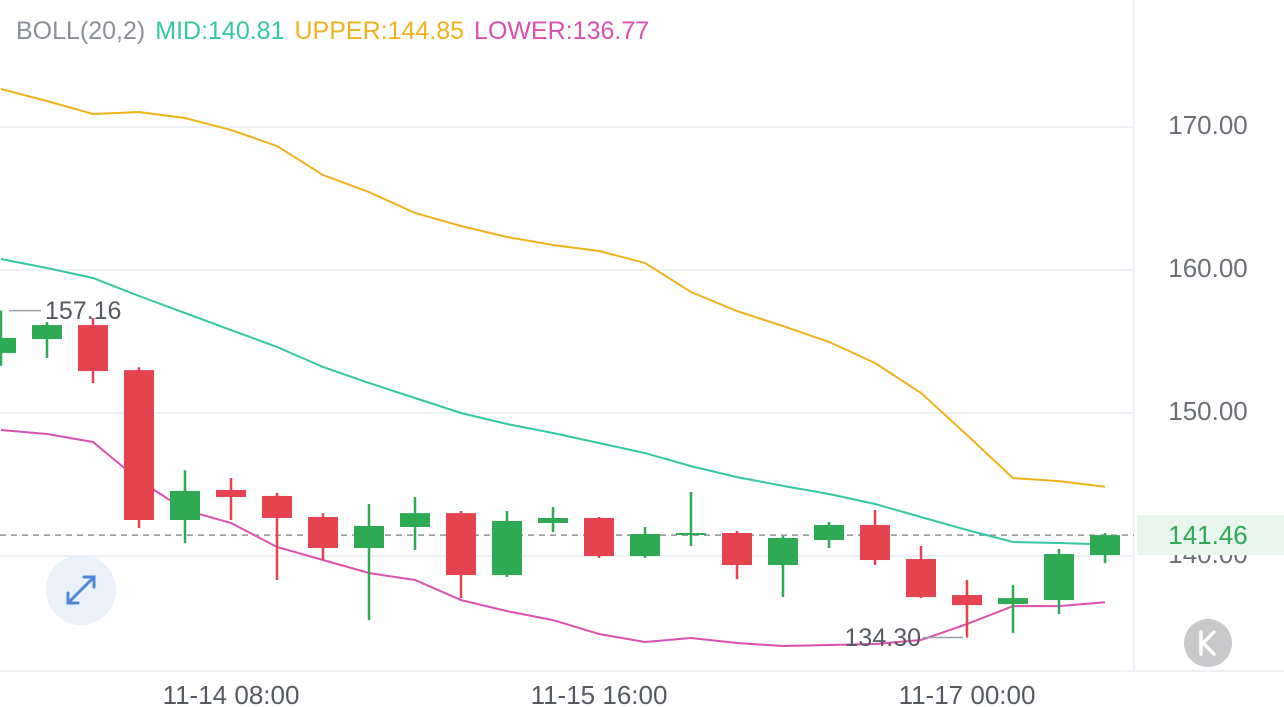 This screenshot has width=1284, height=707. Describe the element at coordinates (1208, 643) in the screenshot. I see `back-to-latest-button` at that location.